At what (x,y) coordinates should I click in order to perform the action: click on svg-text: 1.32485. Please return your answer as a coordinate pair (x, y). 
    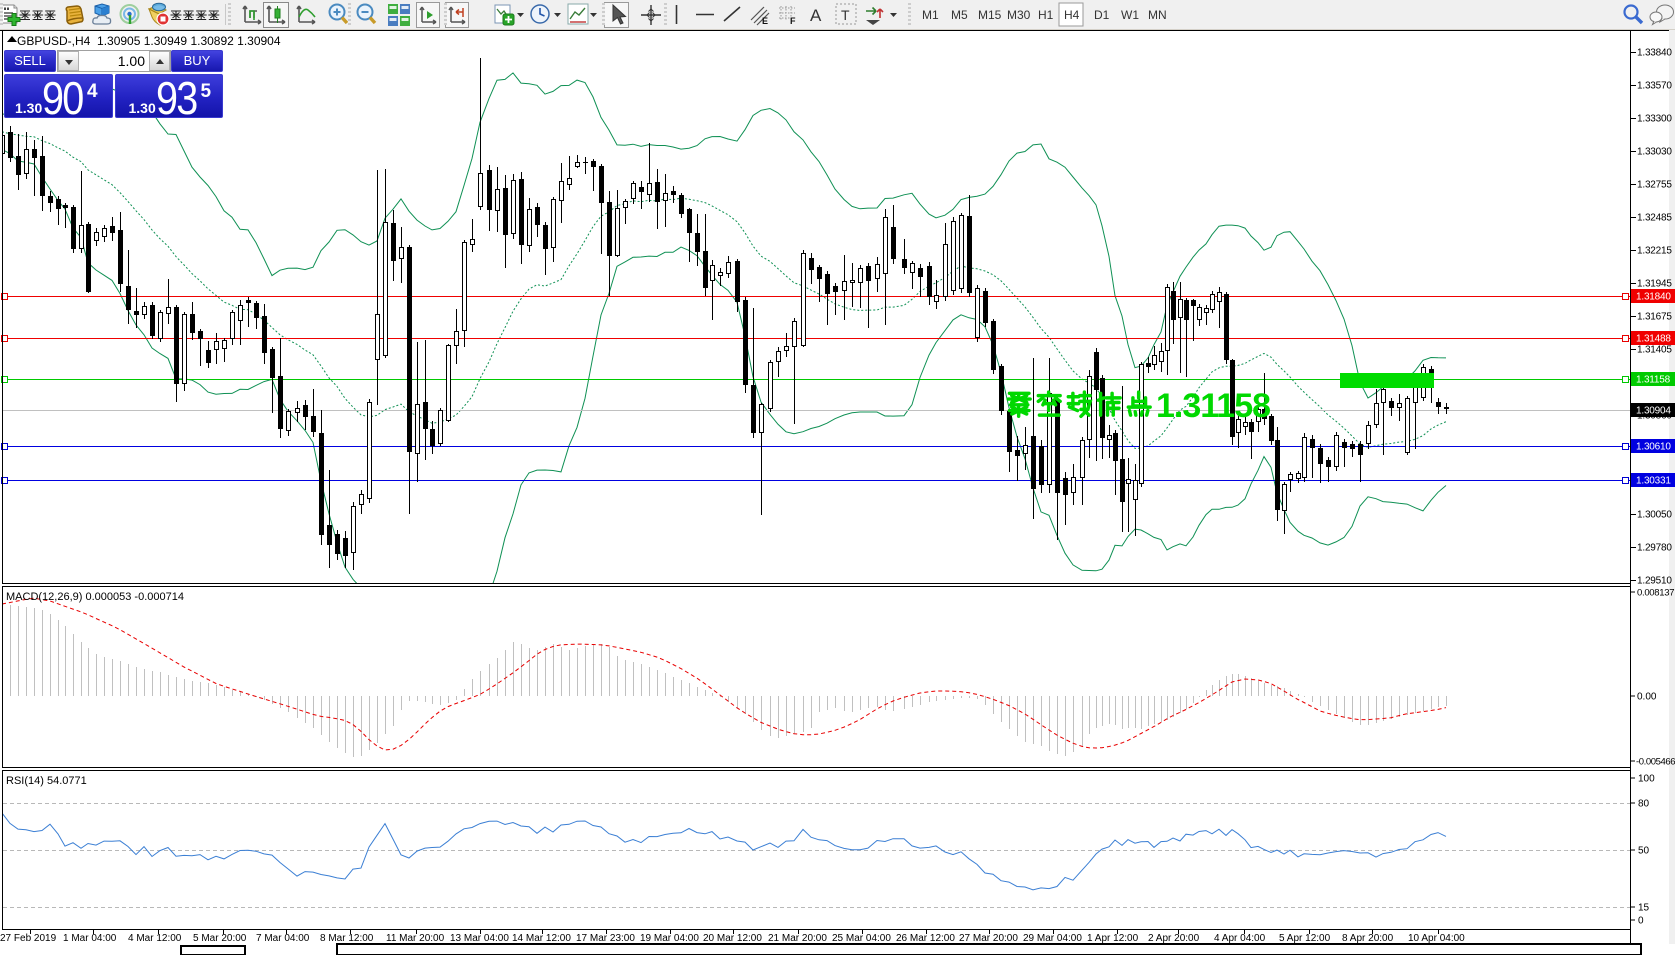
    Looking at the image, I should click on (1654, 218).